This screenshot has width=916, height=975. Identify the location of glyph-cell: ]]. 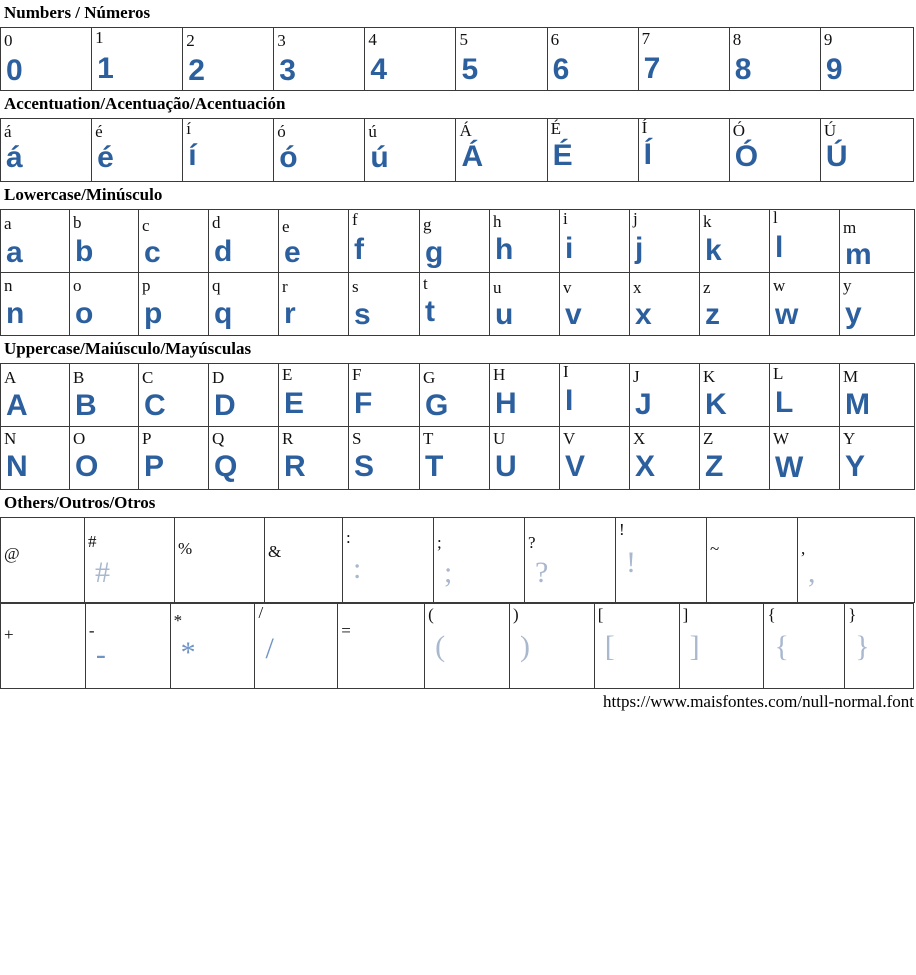
(722, 646).